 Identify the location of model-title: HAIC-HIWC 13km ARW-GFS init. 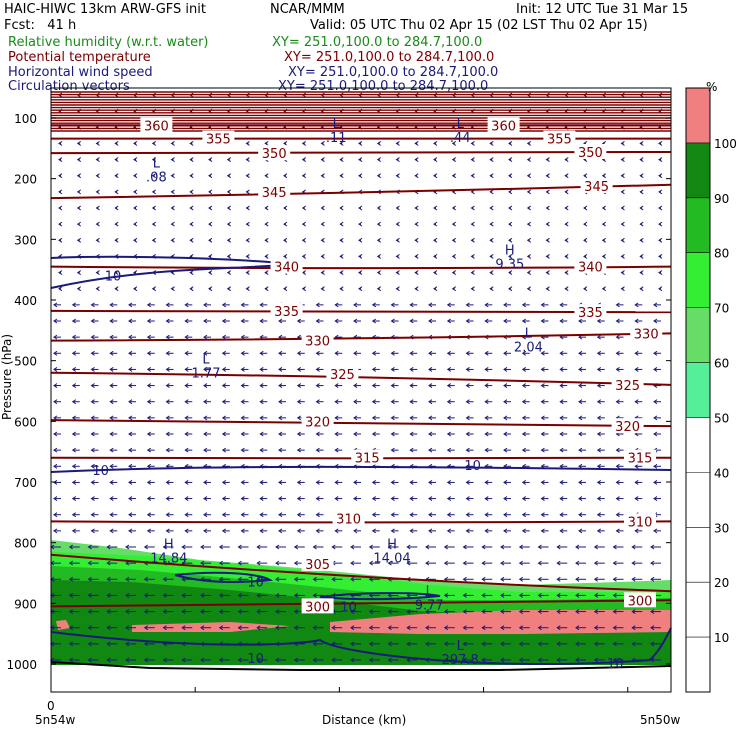
(105, 9).